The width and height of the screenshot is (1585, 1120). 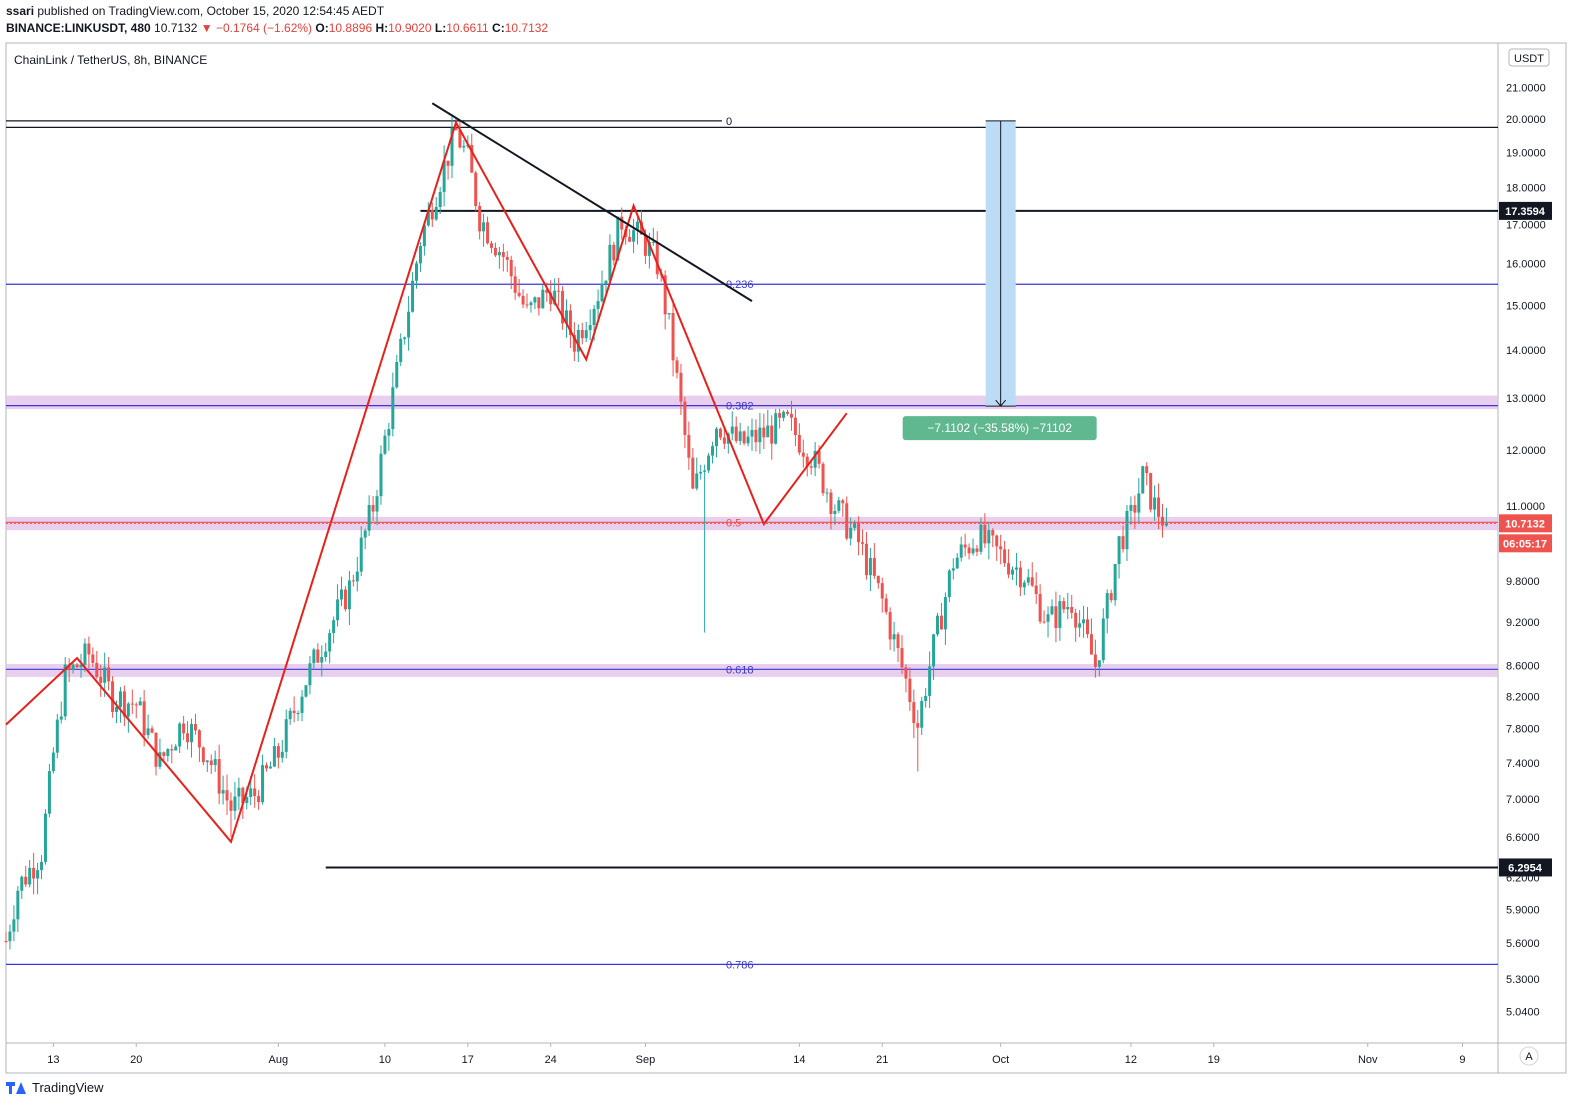 I want to click on currency-badge-label: USDT, so click(x=1529, y=59).